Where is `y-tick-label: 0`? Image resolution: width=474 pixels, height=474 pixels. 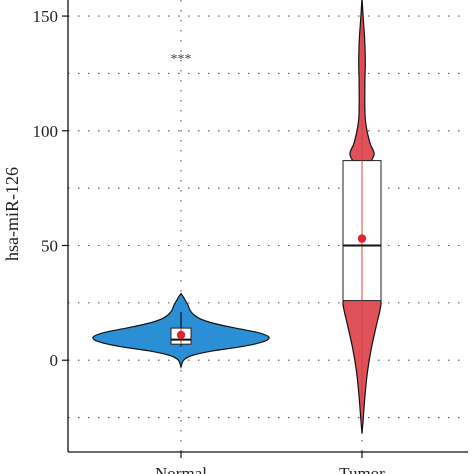
y-tick-label: 0 is located at coordinates (54, 360).